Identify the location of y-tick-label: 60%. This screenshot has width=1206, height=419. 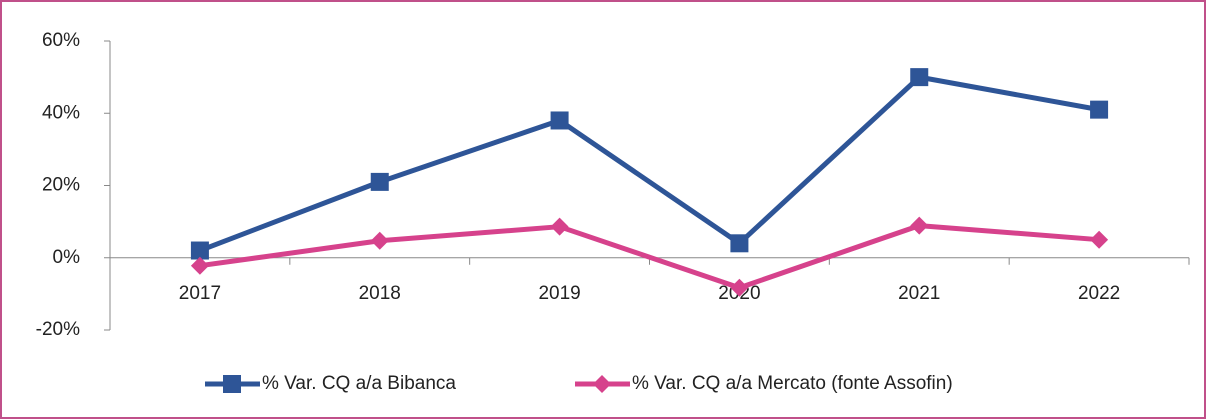
(61, 40).